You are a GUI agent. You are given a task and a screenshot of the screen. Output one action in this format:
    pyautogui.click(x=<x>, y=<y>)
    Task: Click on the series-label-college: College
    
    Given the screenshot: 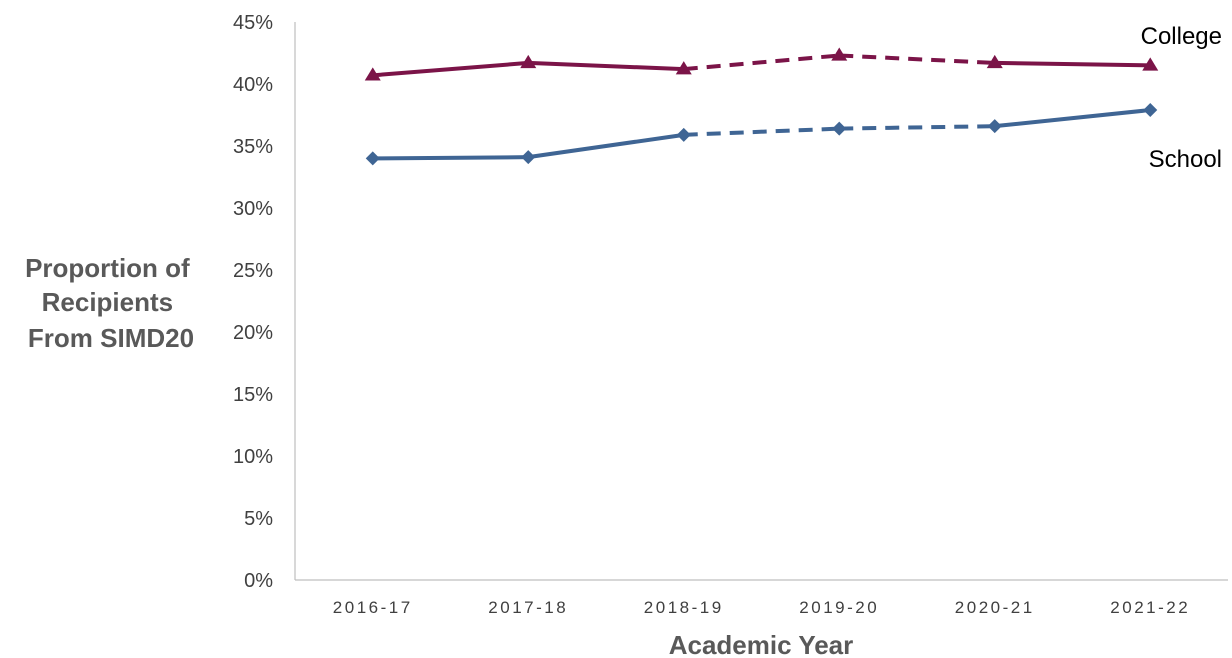 What is the action you would take?
    pyautogui.click(x=1181, y=36)
    